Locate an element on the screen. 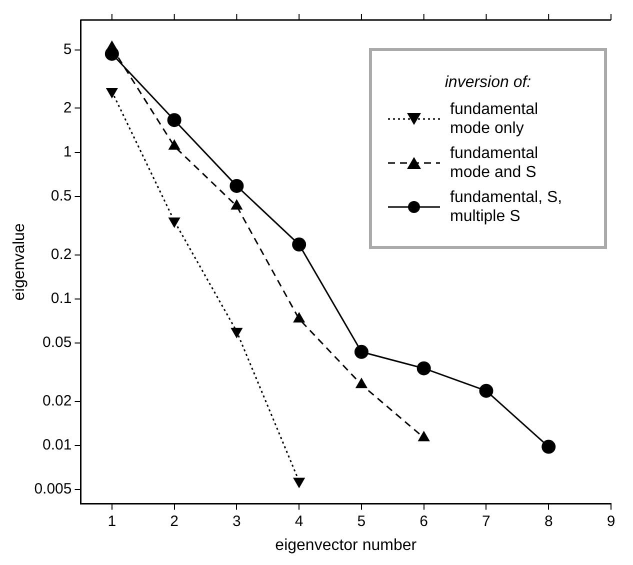 Image resolution: width=633 pixels, height=565 pixels. x-tick-label: 6 is located at coordinates (424, 521).